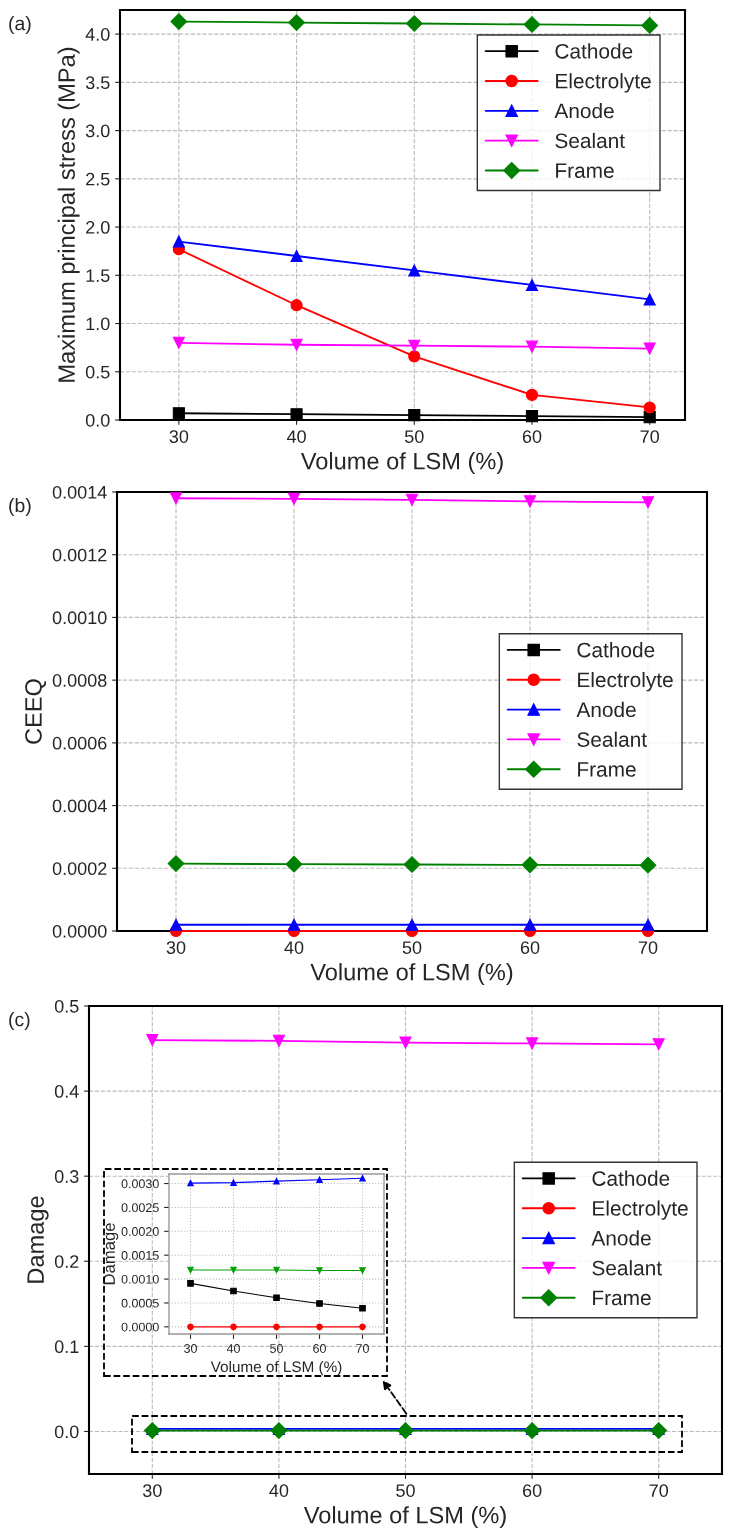 This screenshot has height=1540, width=730. I want to click on y-tick-label: 4.0, so click(97, 34).